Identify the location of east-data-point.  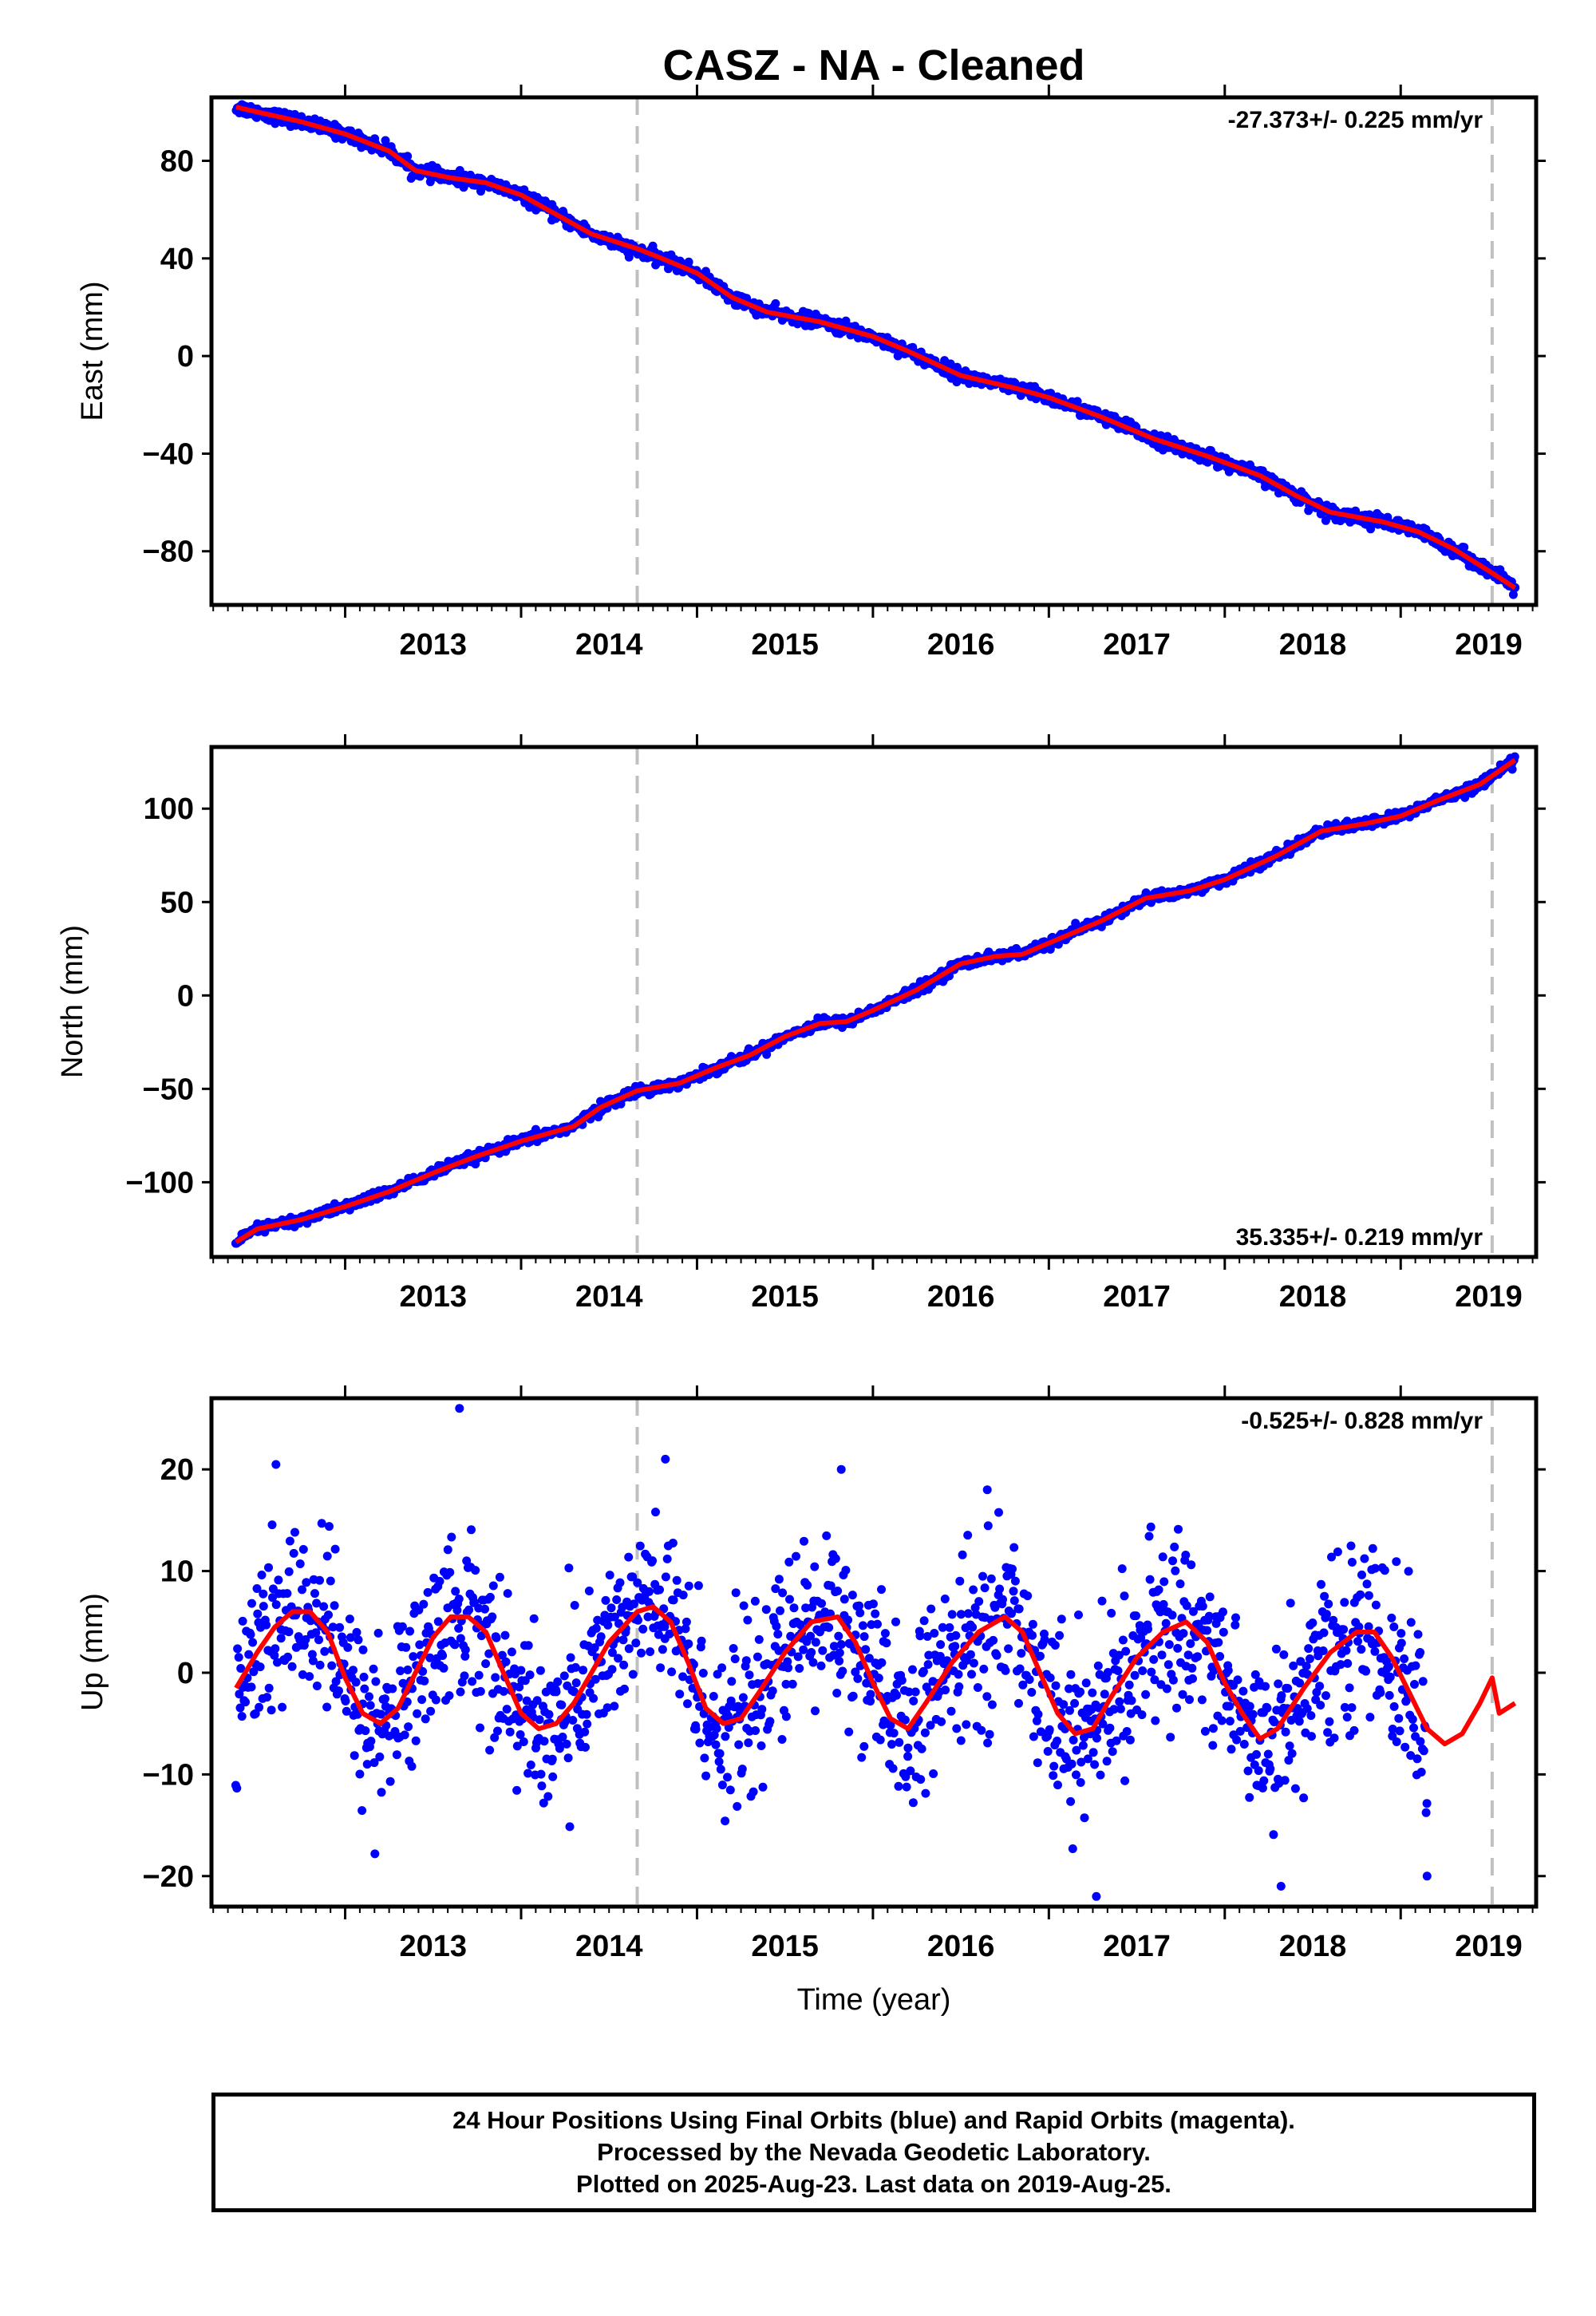
(1513, 594).